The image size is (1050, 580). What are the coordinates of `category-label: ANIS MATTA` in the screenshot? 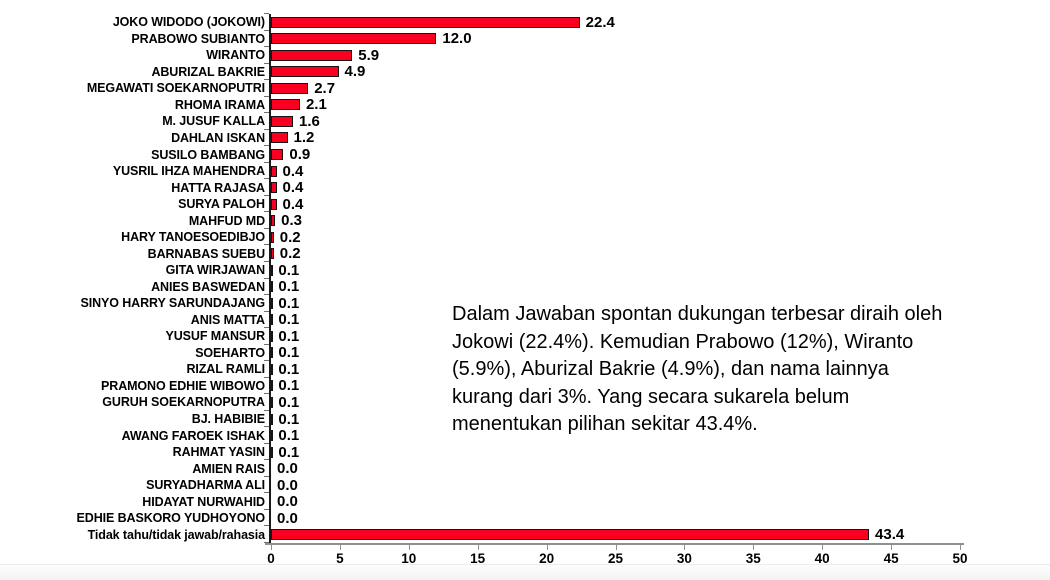 It's located at (227, 319).